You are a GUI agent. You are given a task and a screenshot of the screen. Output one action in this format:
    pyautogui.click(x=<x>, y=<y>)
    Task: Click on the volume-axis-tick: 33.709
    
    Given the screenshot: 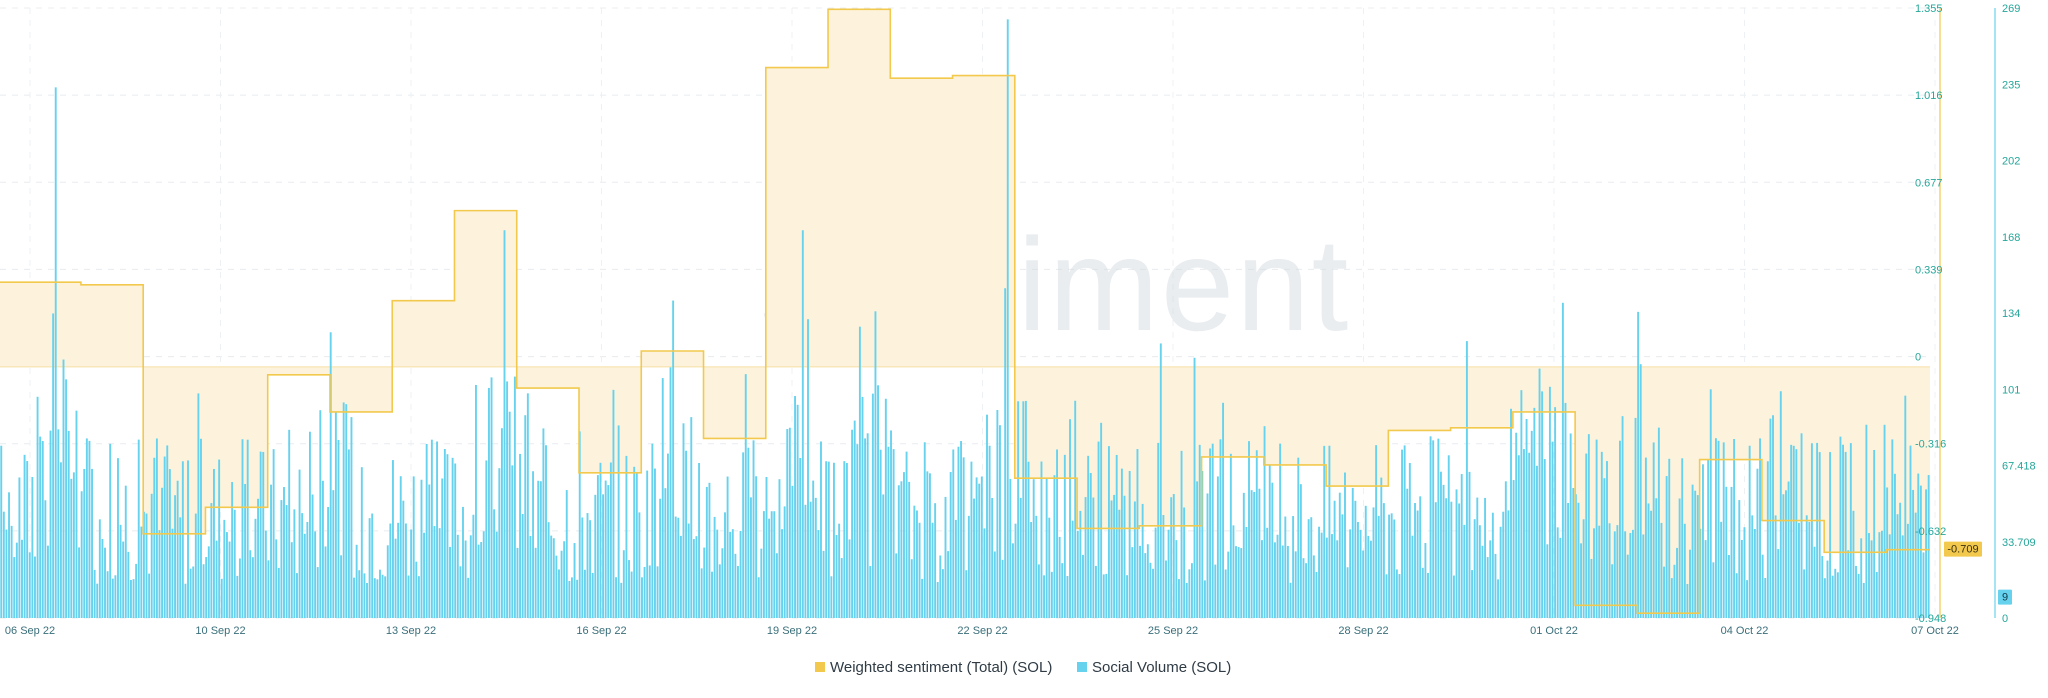 What is the action you would take?
    pyautogui.click(x=2019, y=543)
    